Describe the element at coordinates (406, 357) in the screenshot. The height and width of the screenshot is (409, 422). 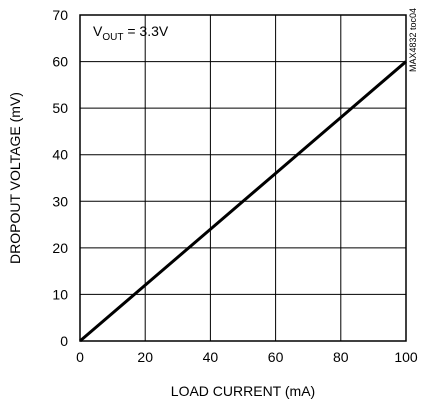
I see `x-tick-label: 100` at that location.